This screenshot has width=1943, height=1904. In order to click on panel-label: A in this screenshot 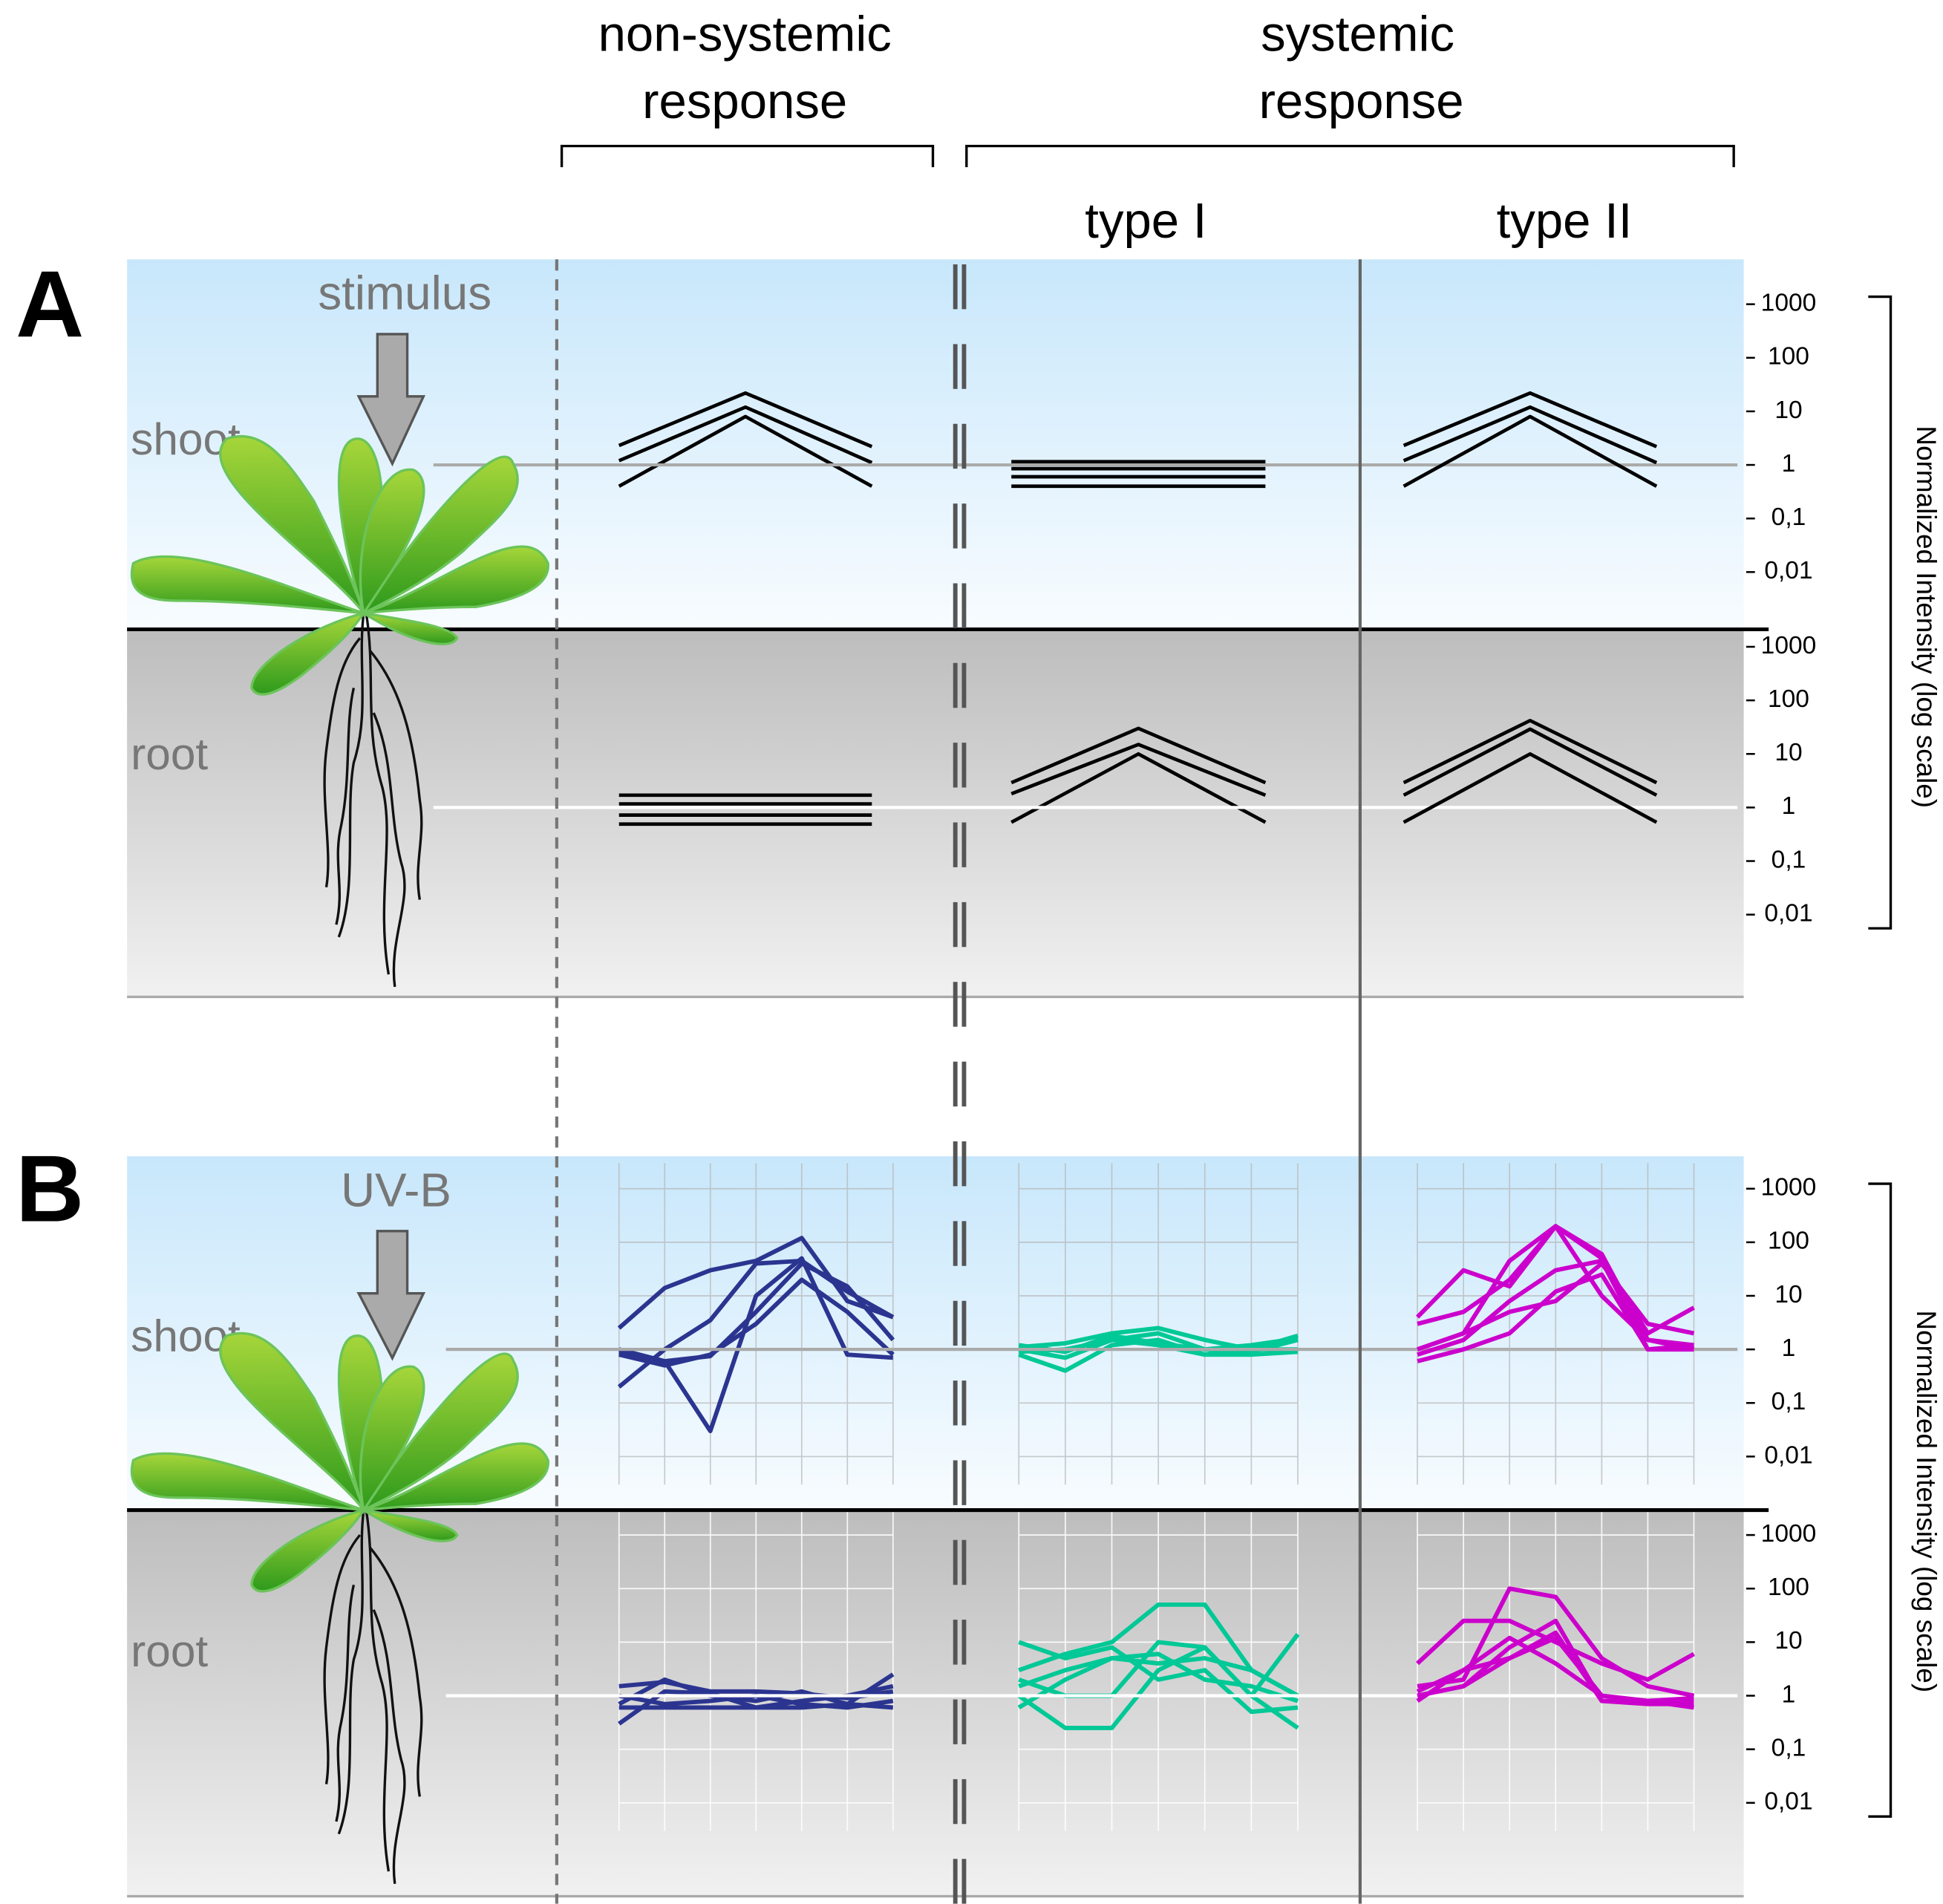, I will do `click(50, 305)`.